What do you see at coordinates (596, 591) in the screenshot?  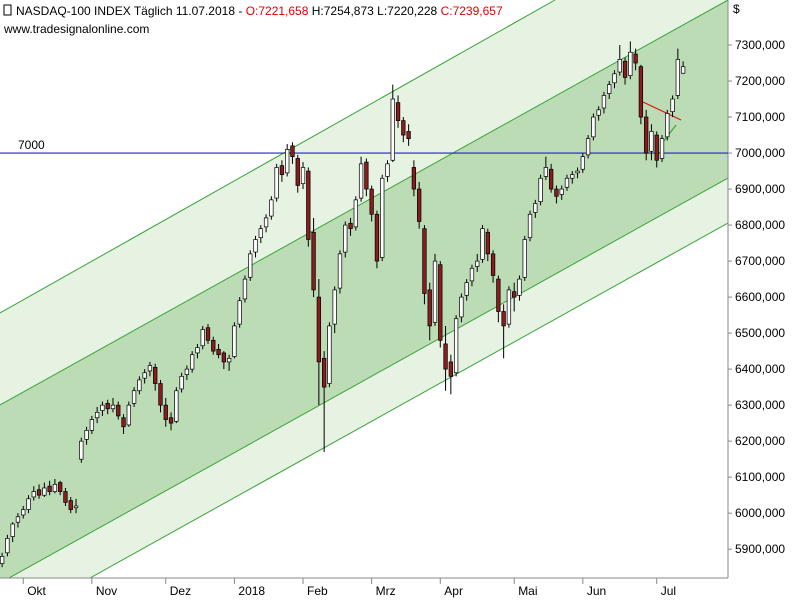 I see `x-tick-label: Jun` at bounding box center [596, 591].